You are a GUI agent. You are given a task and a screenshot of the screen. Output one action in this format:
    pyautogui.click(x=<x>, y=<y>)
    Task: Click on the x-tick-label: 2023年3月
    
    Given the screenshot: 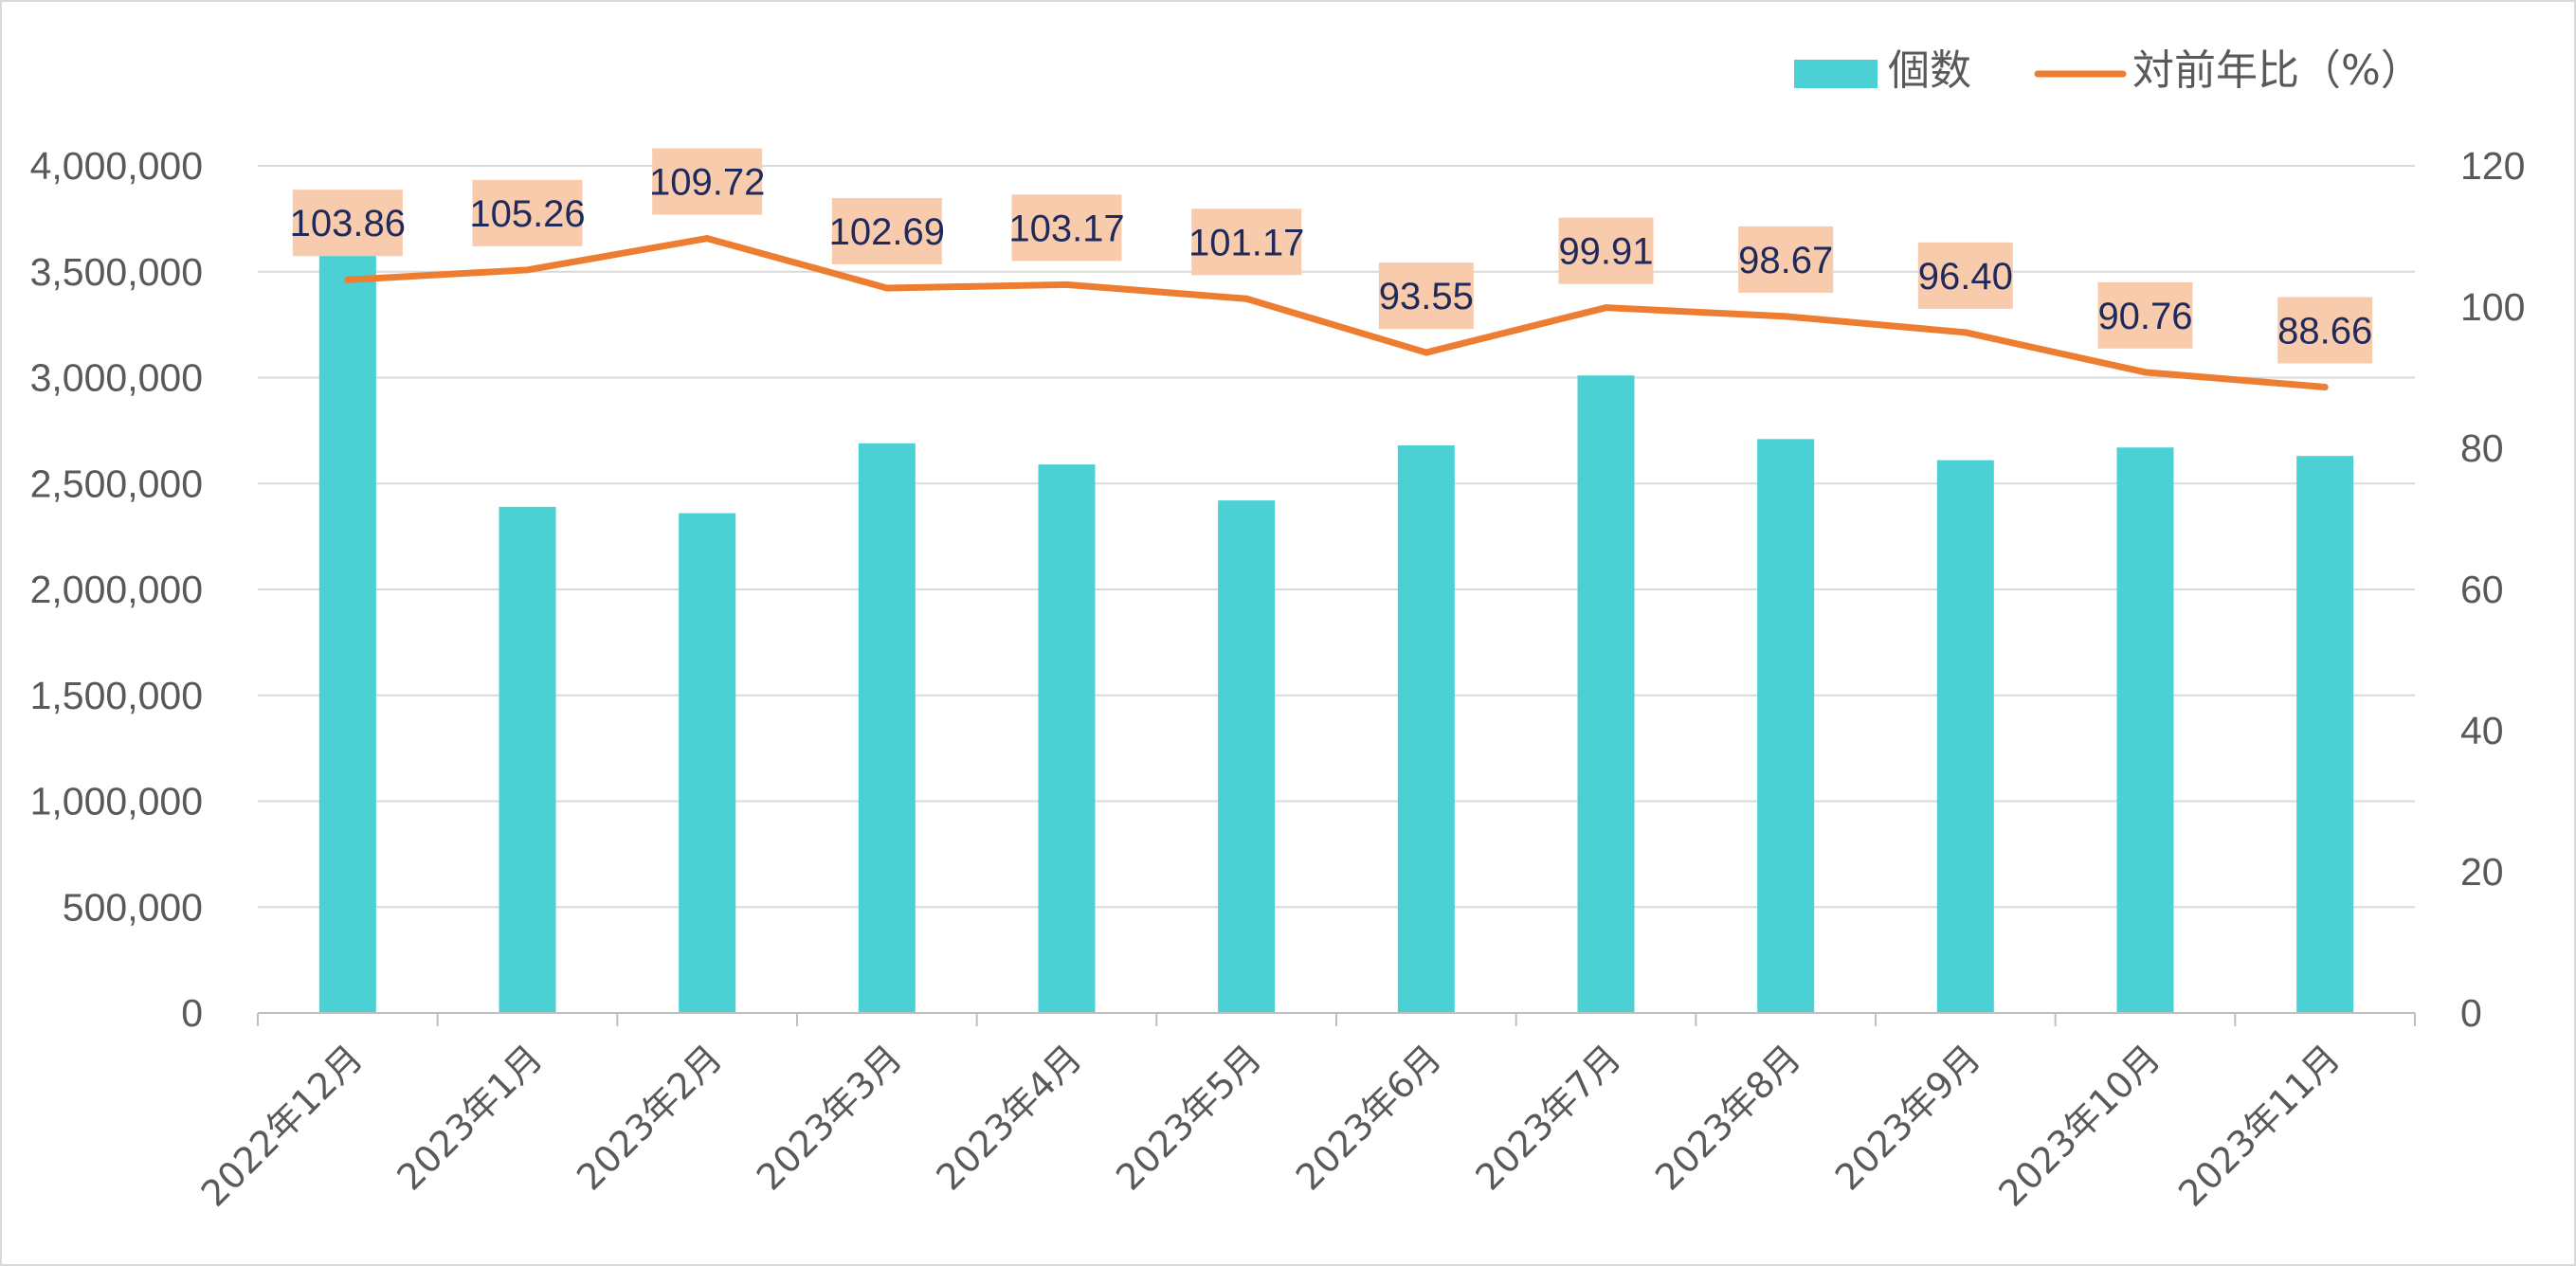 What is the action you would take?
    pyautogui.click(x=829, y=1117)
    